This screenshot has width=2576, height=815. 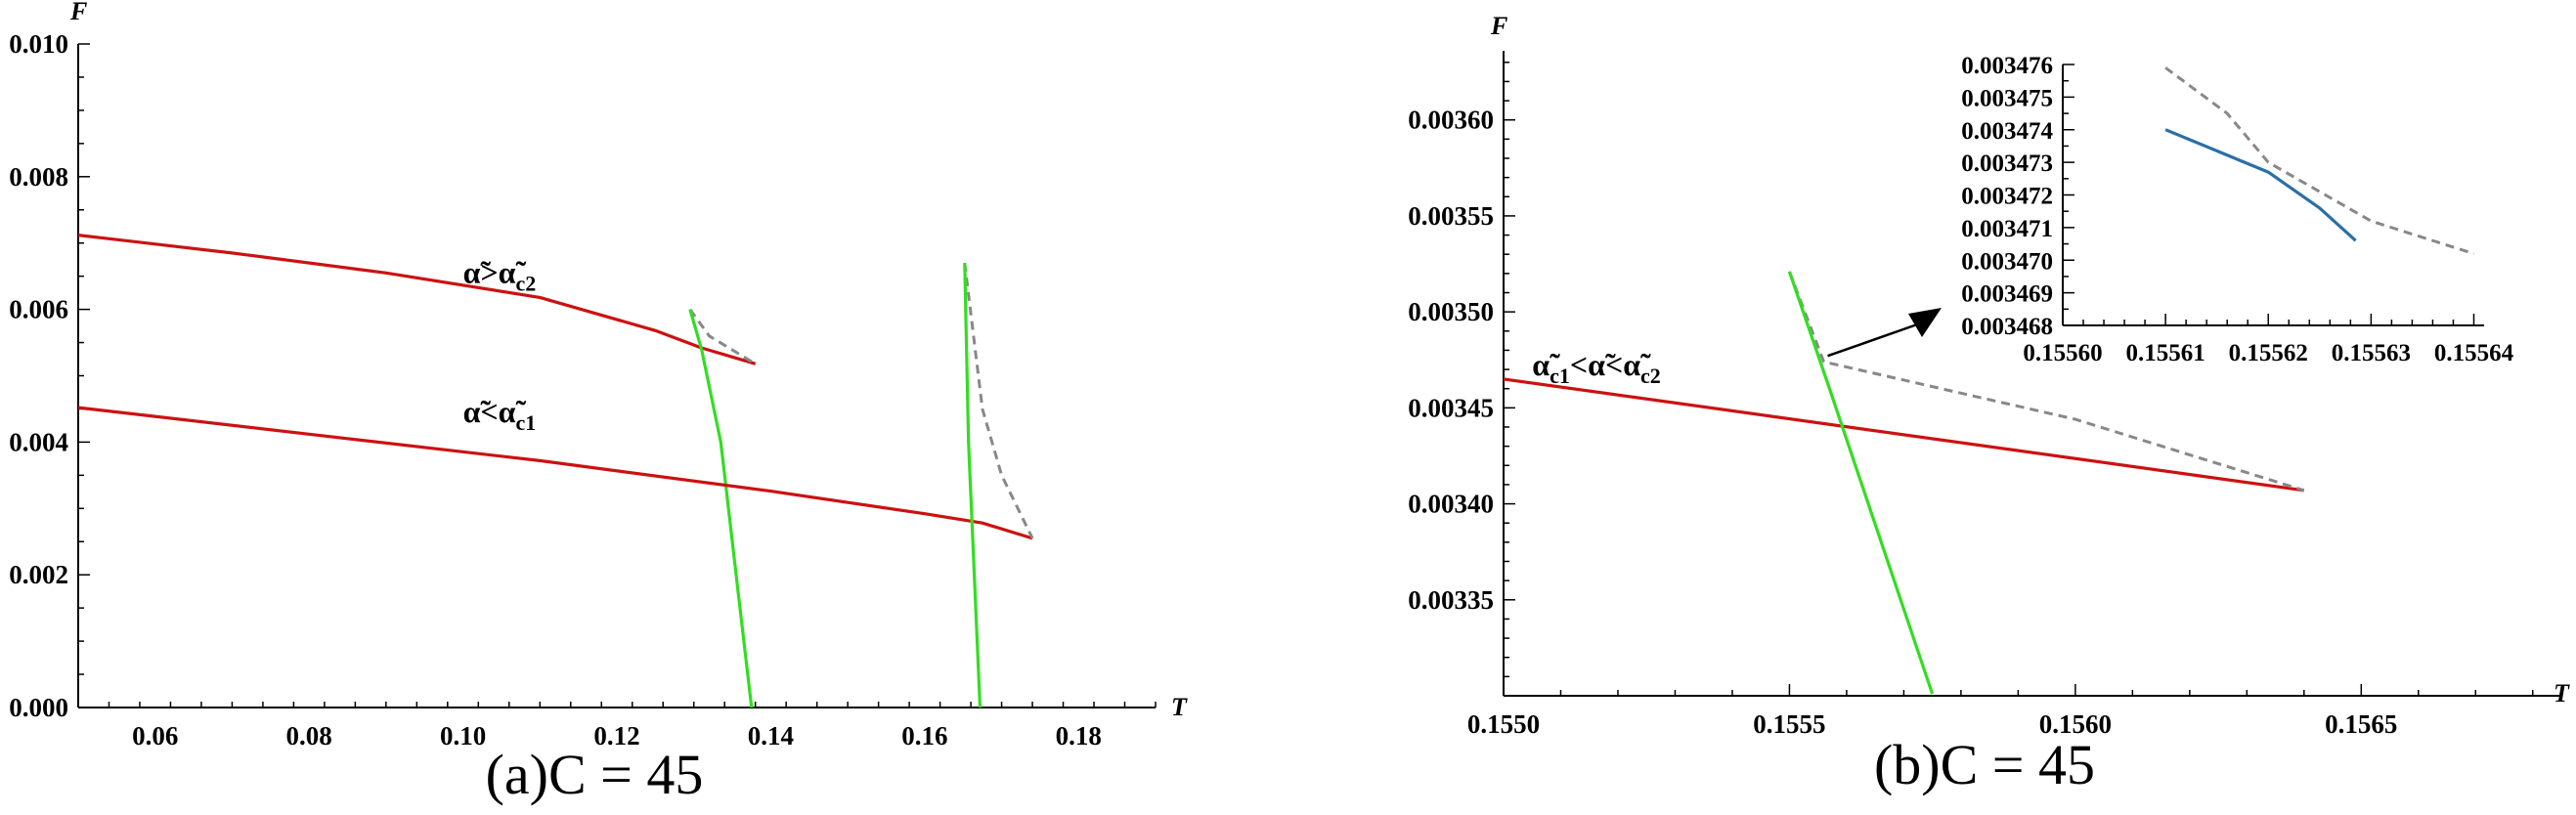 What do you see at coordinates (1925, 323) in the screenshot?
I see `zoom-arrow-head` at bounding box center [1925, 323].